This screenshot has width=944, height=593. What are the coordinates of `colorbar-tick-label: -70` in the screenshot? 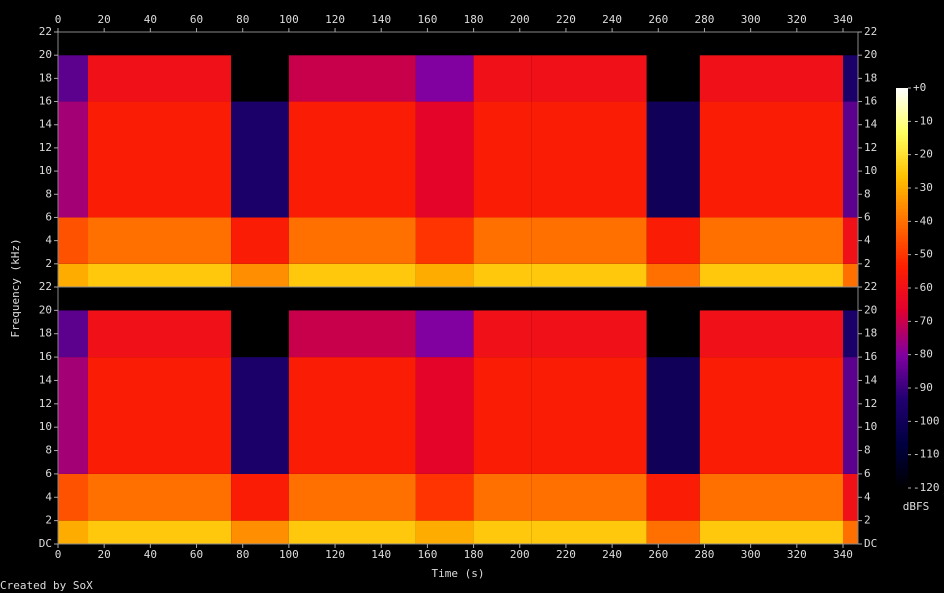 It's located at (923, 320).